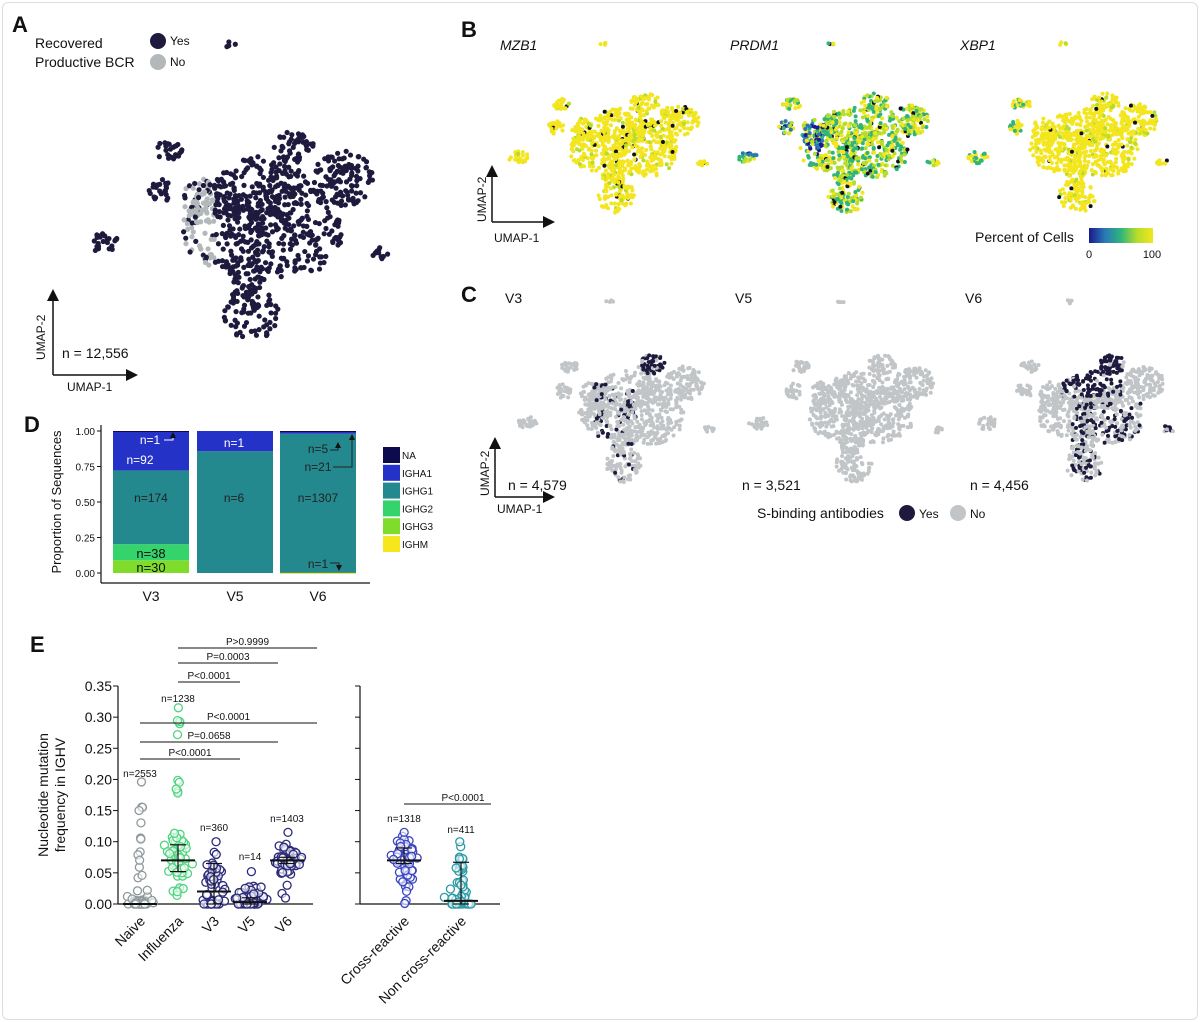 The height and width of the screenshot is (1022, 1200). I want to click on umap2-label: UMAP-2, so click(41, 337).